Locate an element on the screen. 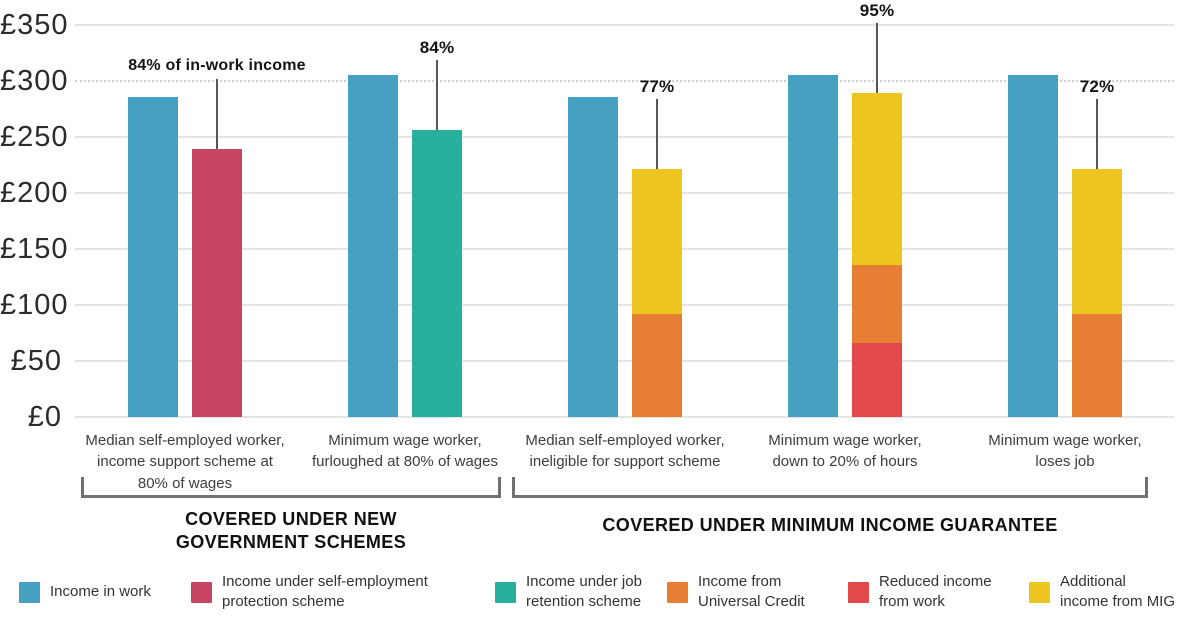 The height and width of the screenshot is (628, 1200). legend-label: Income in work is located at coordinates (100, 591).